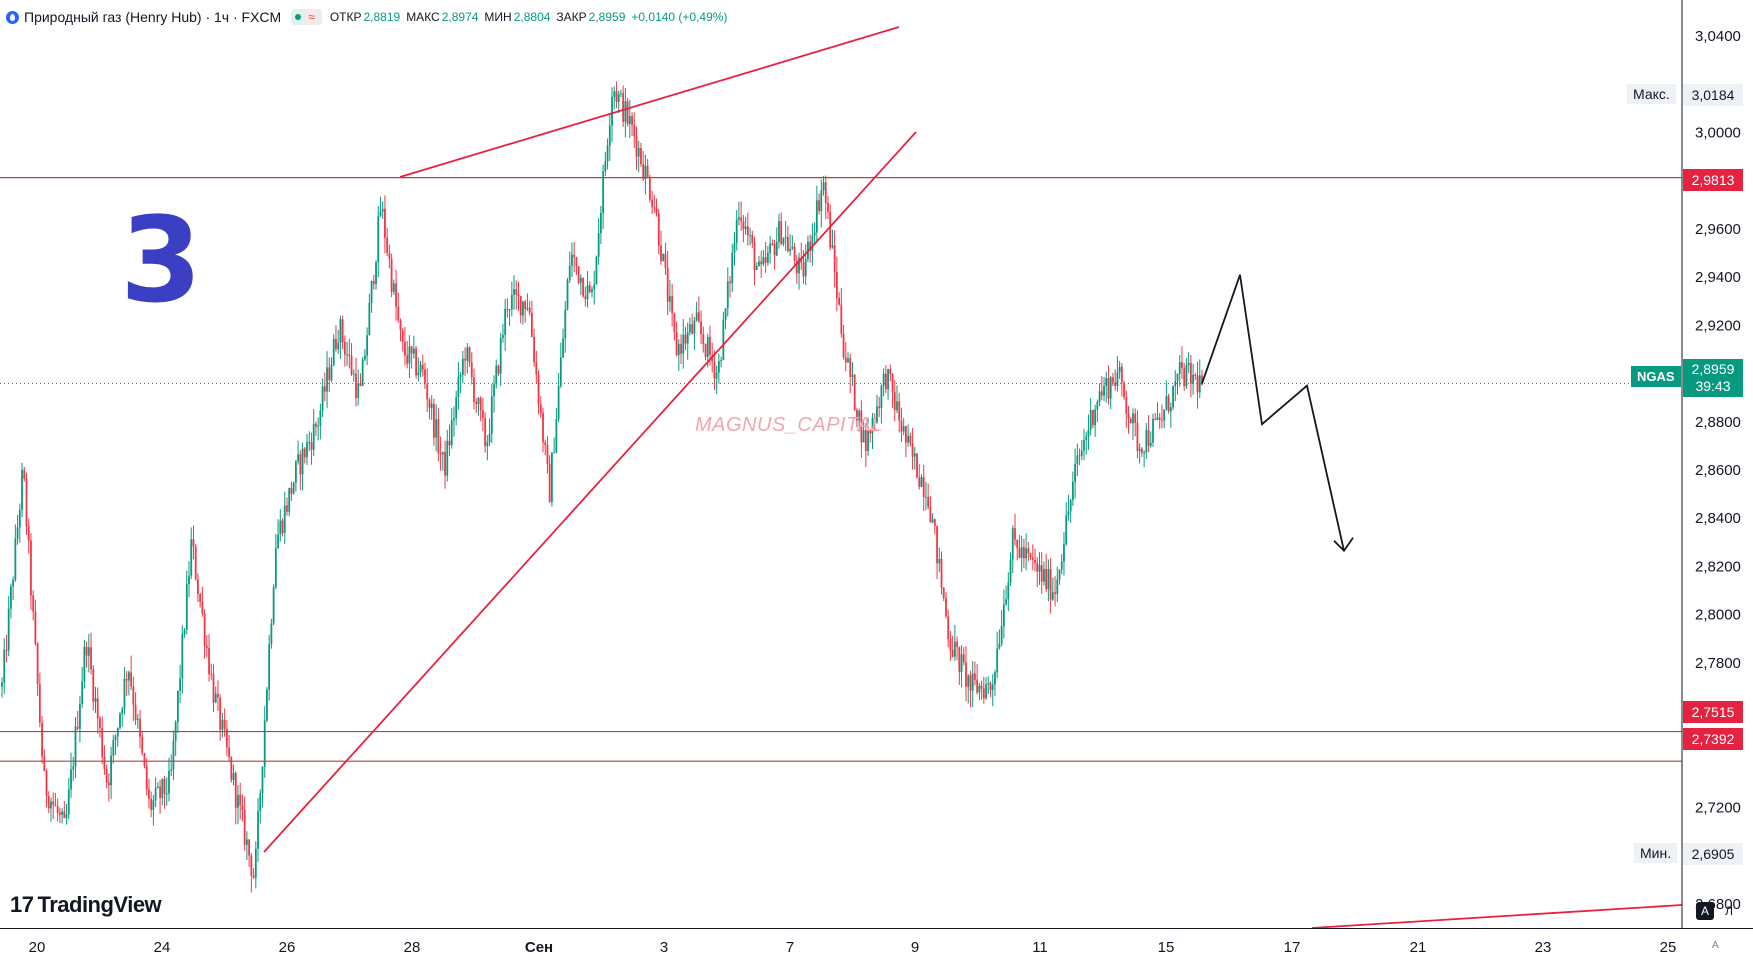 The height and width of the screenshot is (965, 1753). What do you see at coordinates (1418, 947) in the screenshot?
I see `x-tick-label: 21` at bounding box center [1418, 947].